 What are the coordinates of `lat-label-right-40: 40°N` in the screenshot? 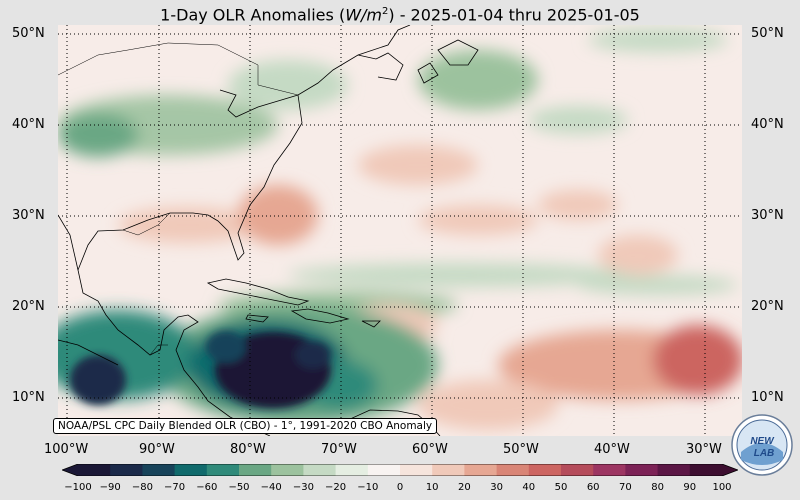 It's located at (767, 124).